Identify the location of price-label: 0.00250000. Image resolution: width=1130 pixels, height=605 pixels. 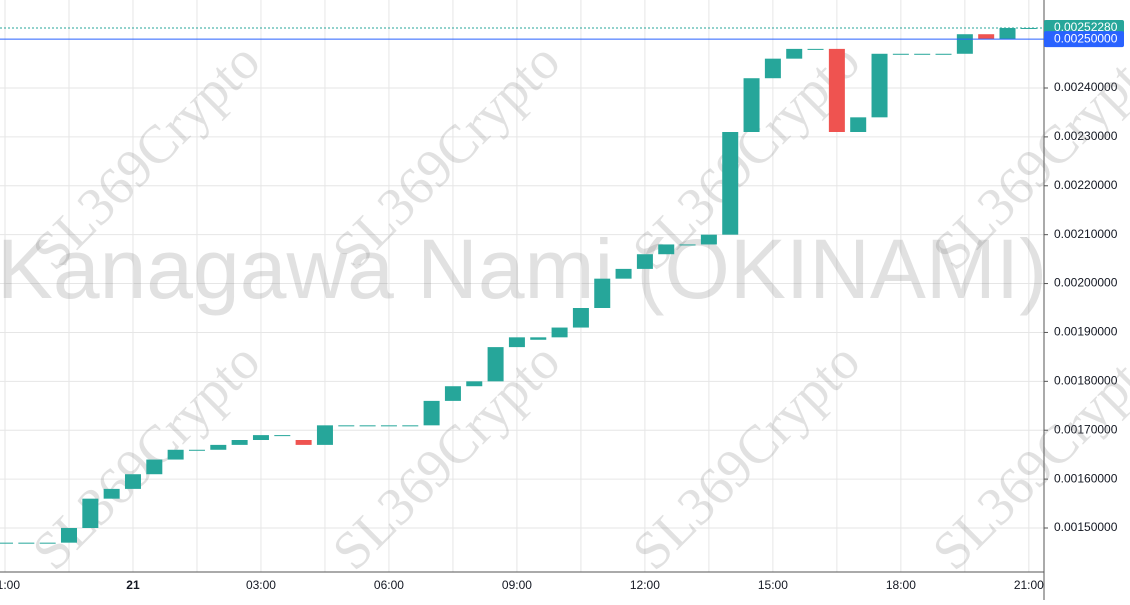
(1086, 38).